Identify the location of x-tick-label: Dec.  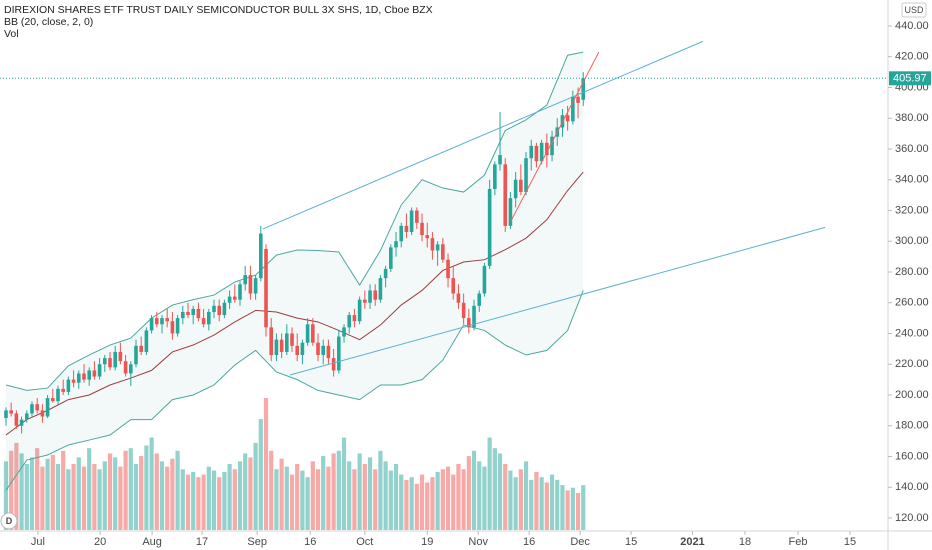
(580, 542).